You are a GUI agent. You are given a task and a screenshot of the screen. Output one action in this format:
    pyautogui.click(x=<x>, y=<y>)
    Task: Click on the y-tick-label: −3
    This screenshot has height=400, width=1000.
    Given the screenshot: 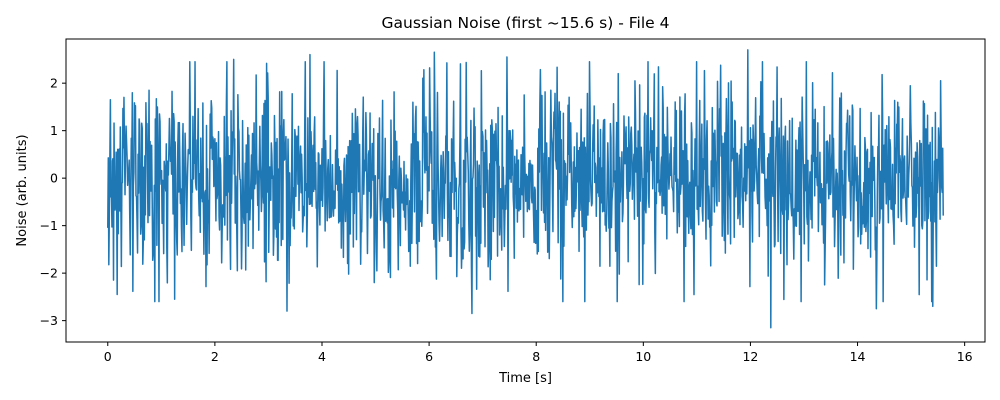 What is the action you would take?
    pyautogui.click(x=49, y=320)
    